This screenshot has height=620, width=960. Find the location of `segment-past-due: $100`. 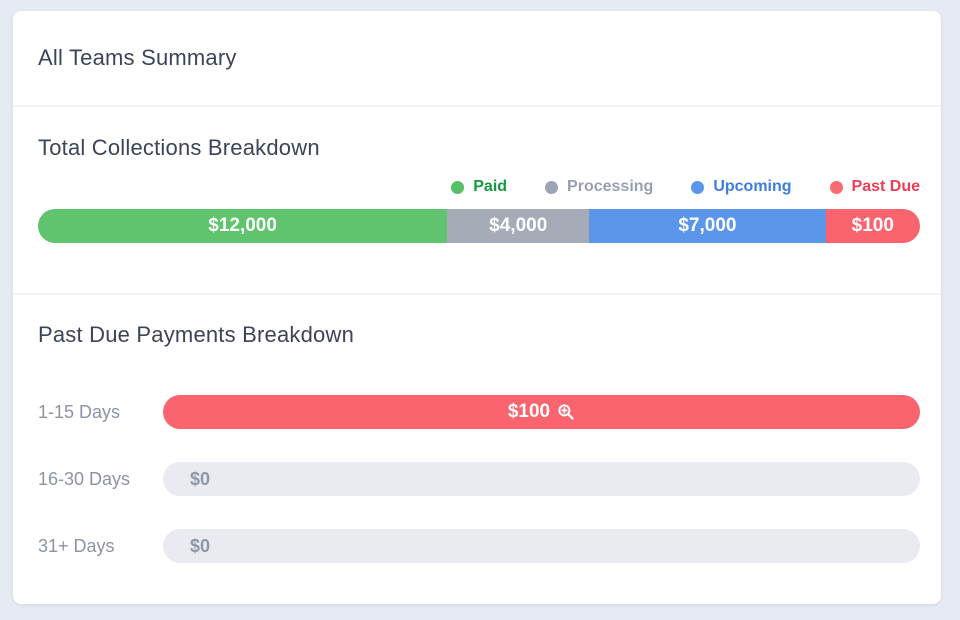

segment-past-due: $100 is located at coordinates (872, 226).